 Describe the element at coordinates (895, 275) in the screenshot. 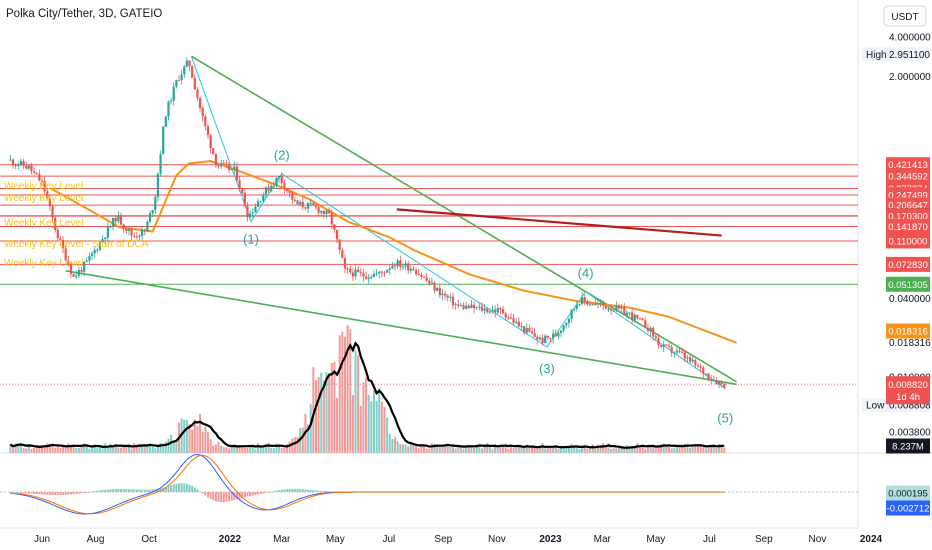

I see `price-scale` at that location.